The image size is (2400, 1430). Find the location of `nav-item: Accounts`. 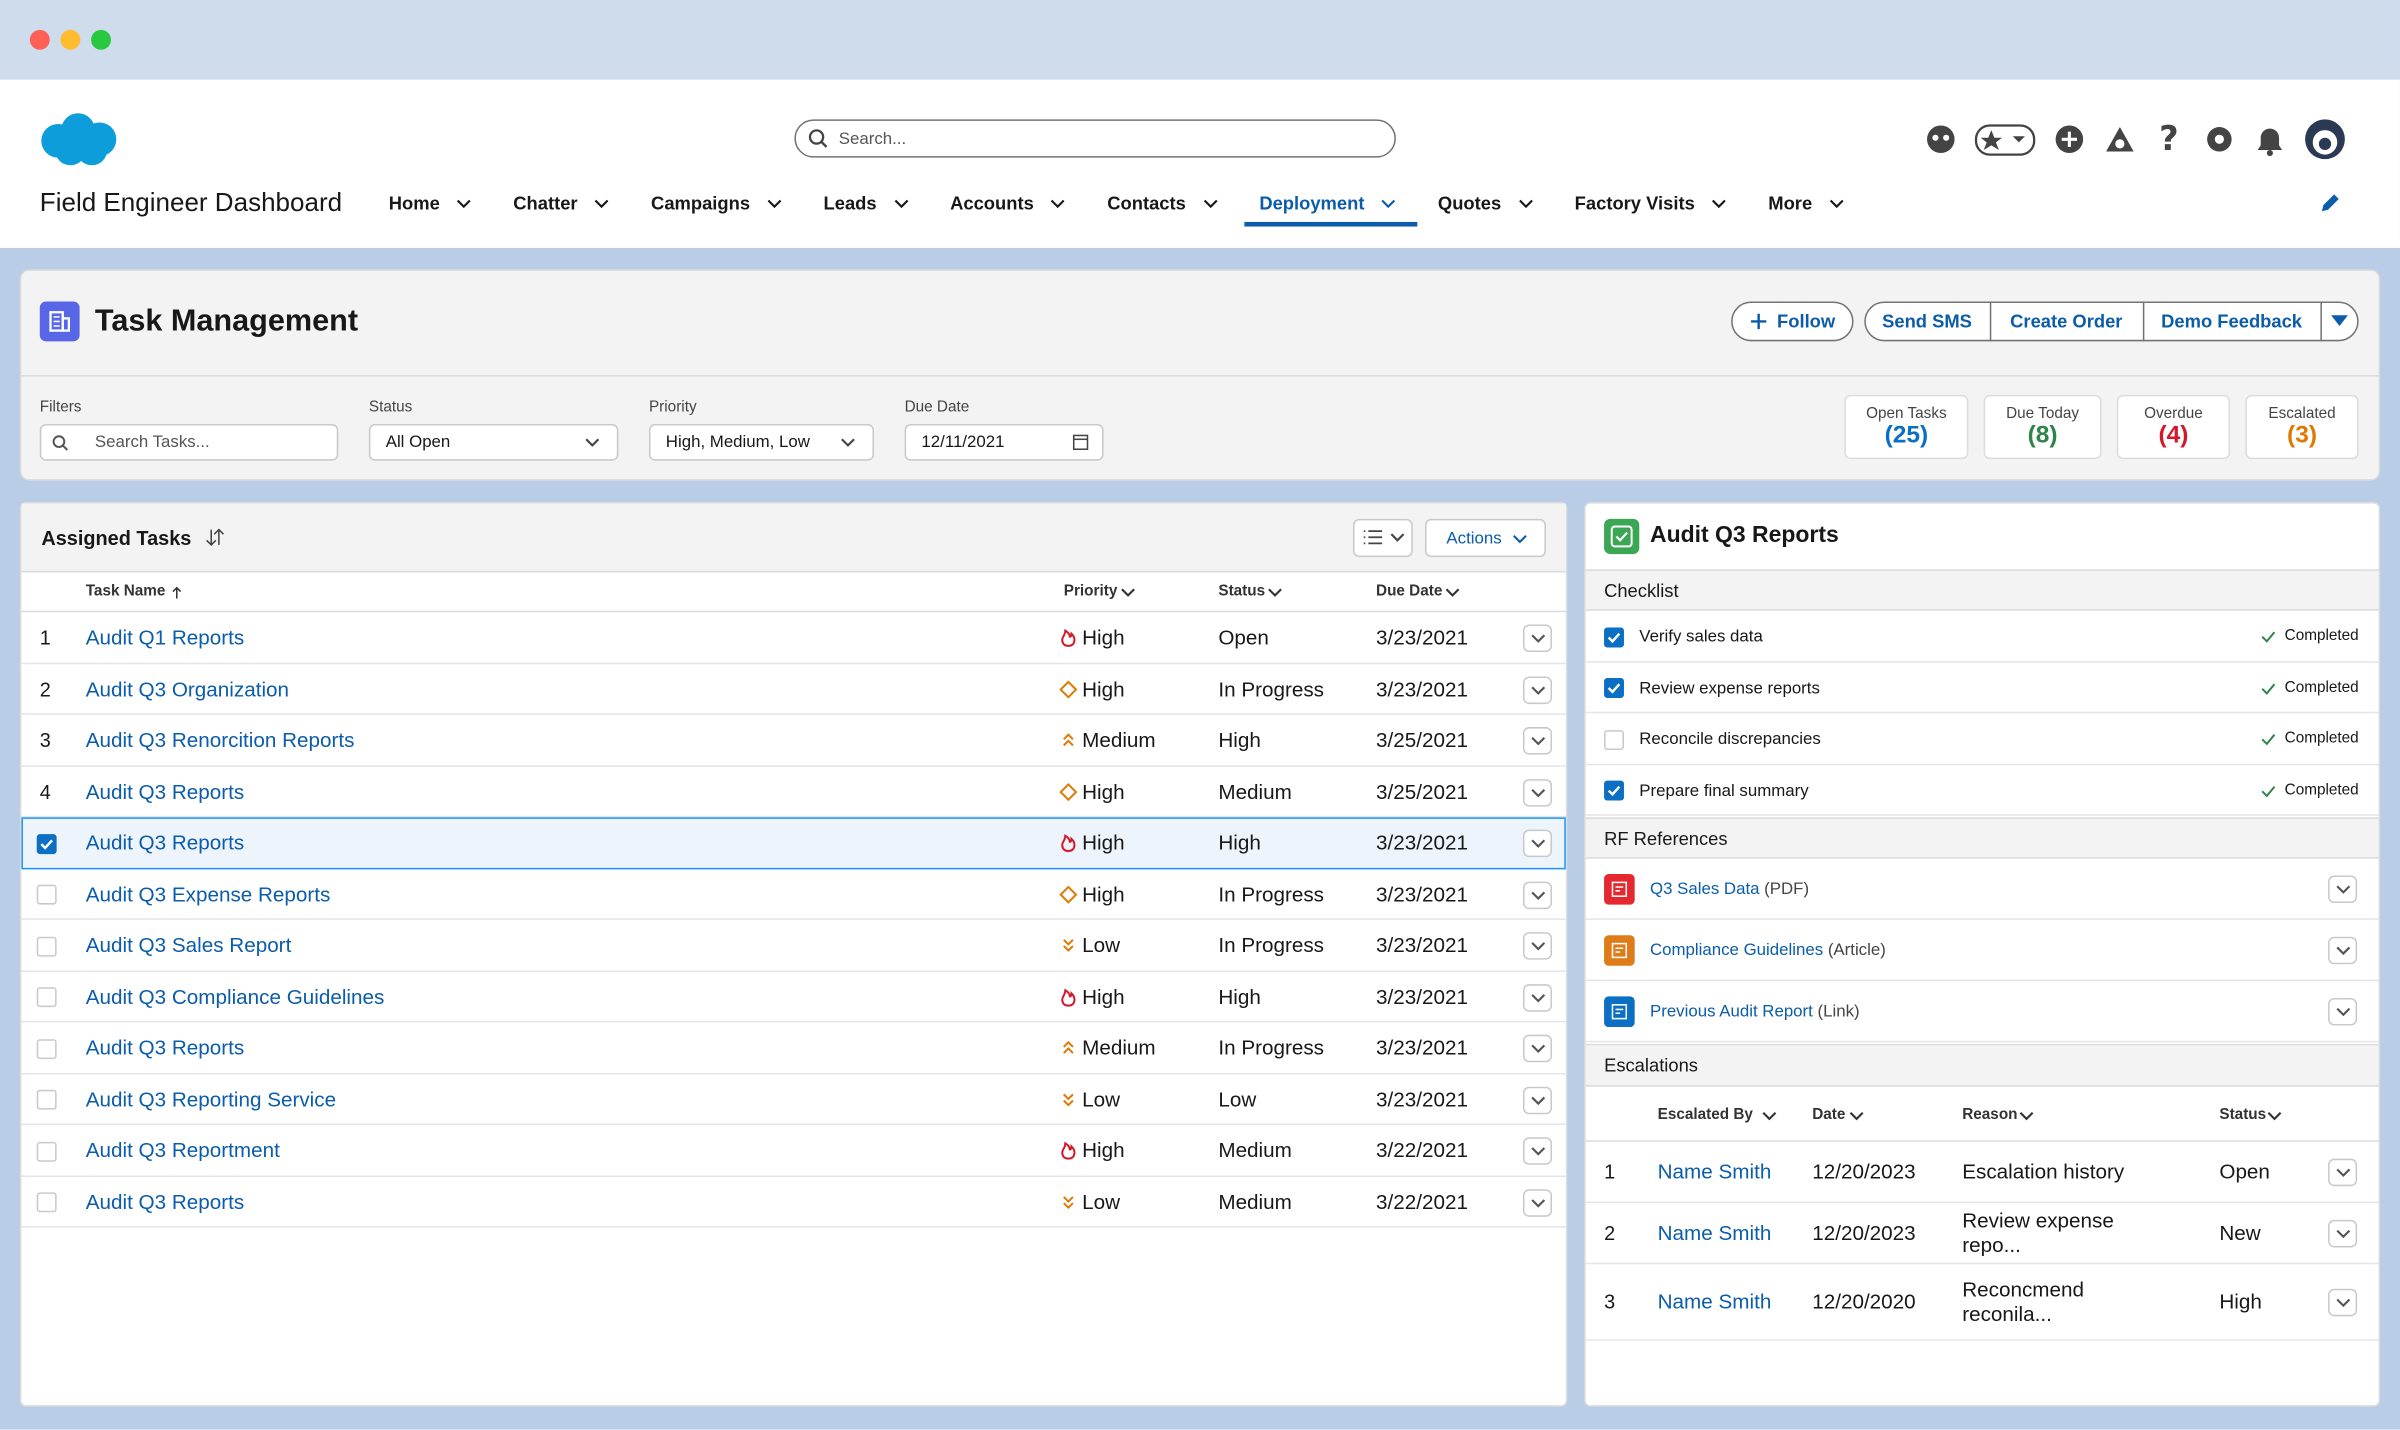

nav-item: Accounts is located at coordinates (992, 203).